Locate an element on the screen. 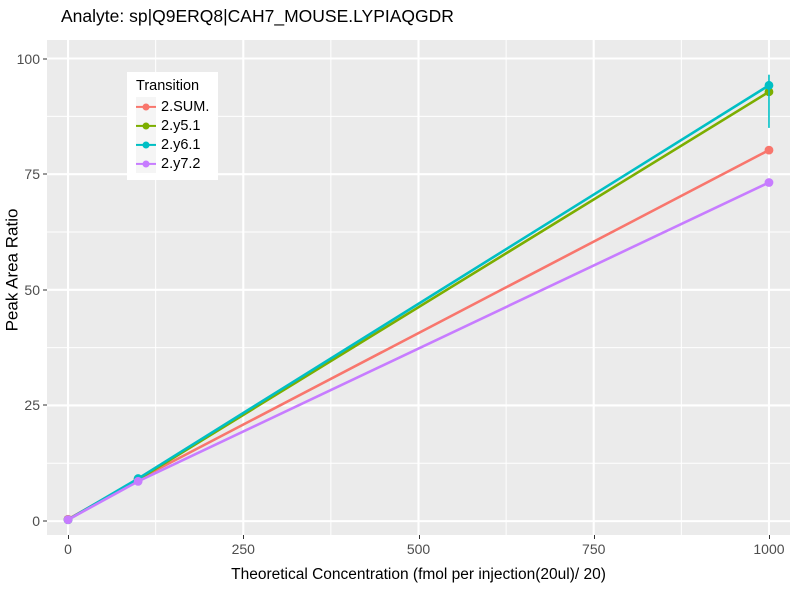  legend-item-label: 2.y7.2 is located at coordinates (181, 163).